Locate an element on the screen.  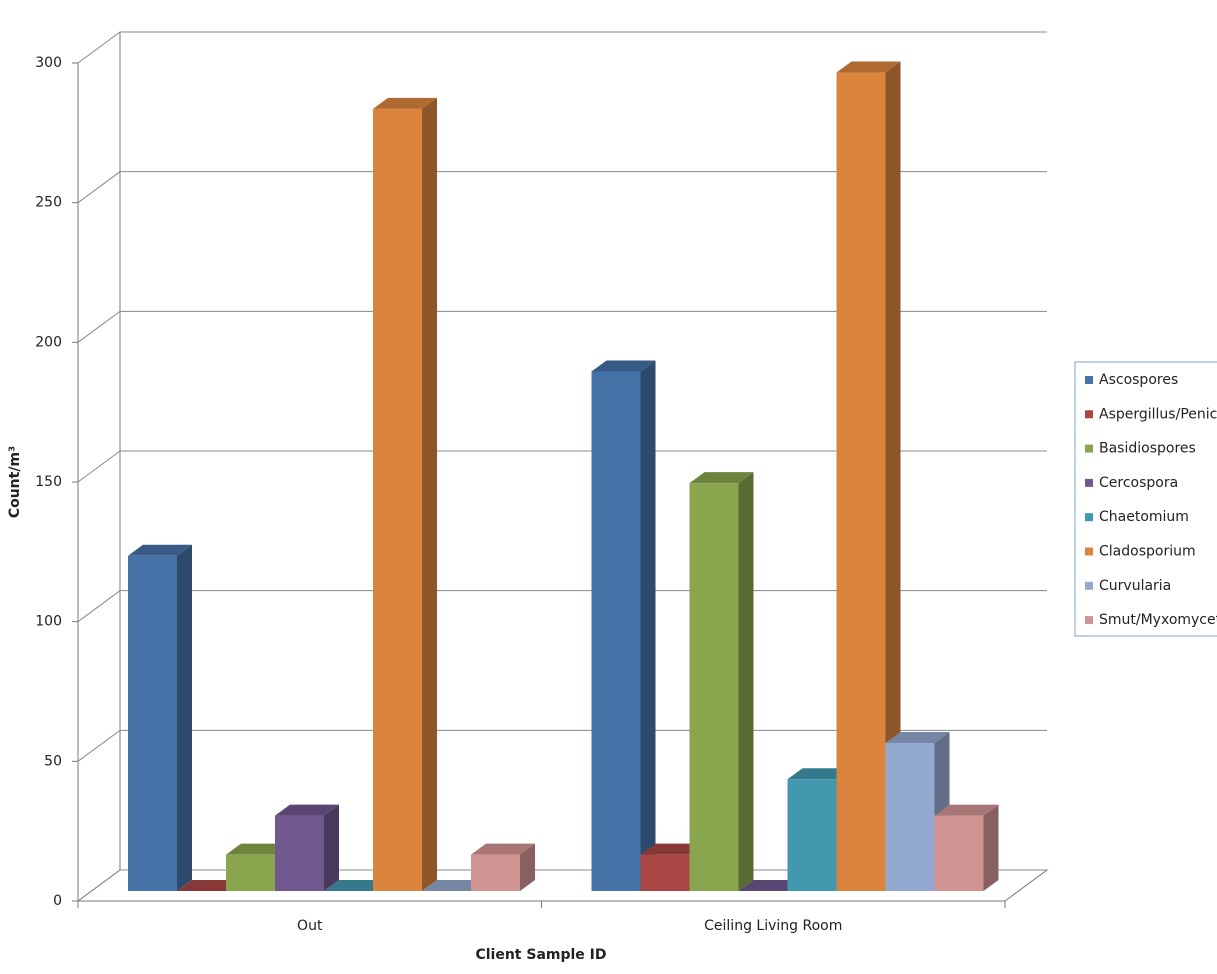
x-tick-label: Ceiling Living Room is located at coordinates (773, 926).